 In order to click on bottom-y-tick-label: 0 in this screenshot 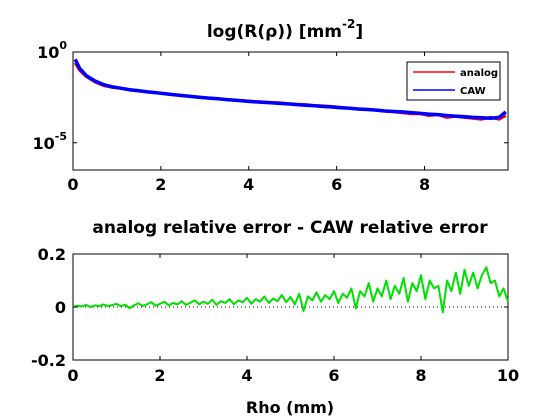, I will do `click(60, 307)`.